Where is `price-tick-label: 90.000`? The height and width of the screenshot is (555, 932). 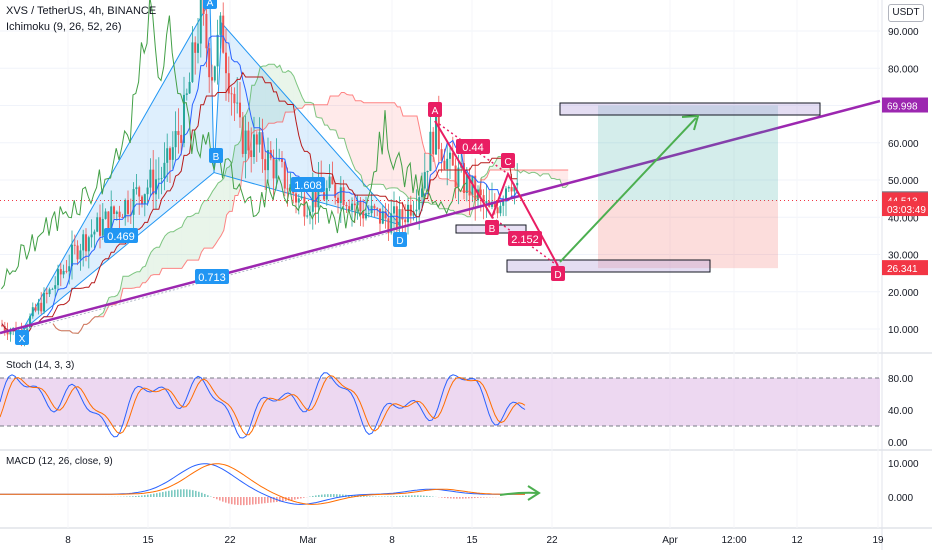 price-tick-label: 90.000 is located at coordinates (903, 32).